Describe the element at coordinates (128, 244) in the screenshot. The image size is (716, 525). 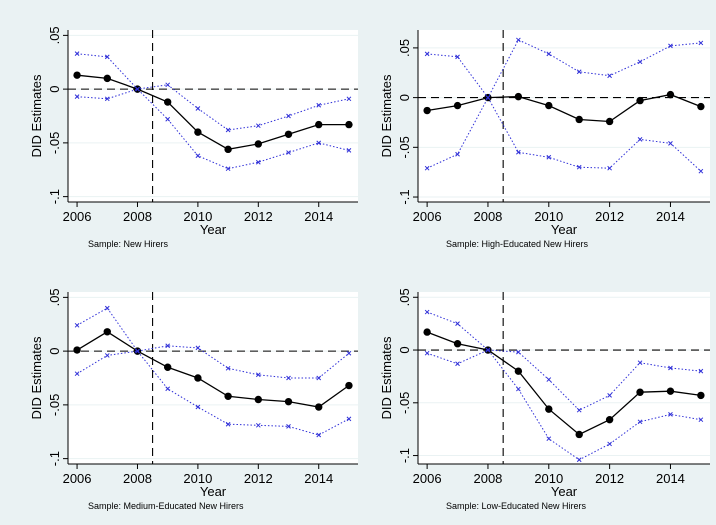
I see `sample-caption: Sample: New Hirers` at that location.